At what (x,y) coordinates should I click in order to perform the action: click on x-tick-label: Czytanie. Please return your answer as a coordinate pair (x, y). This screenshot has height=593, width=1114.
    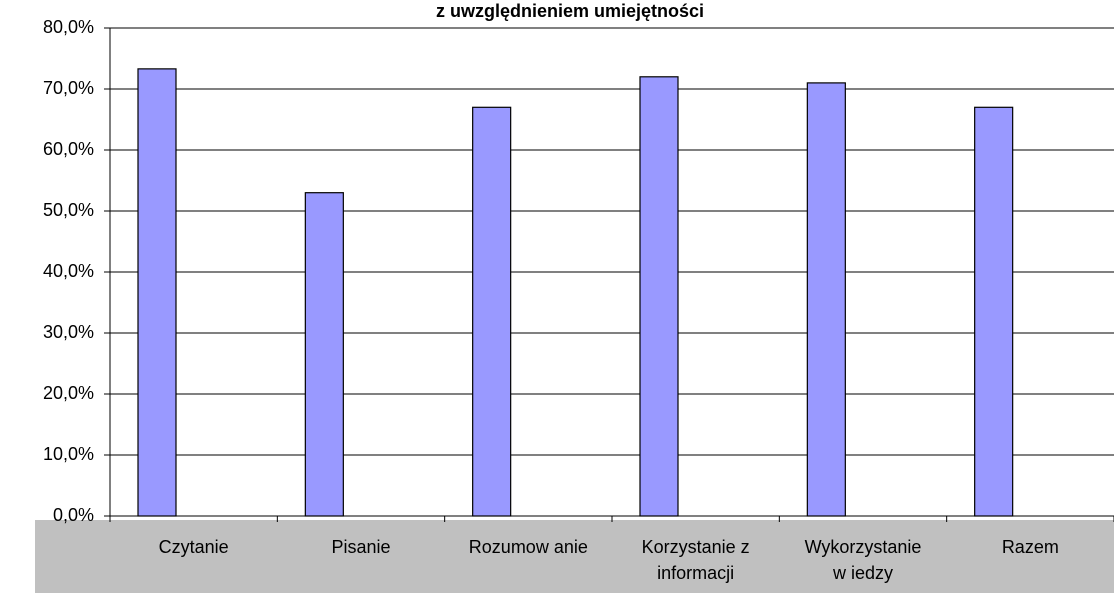
    Looking at the image, I should click on (193, 547).